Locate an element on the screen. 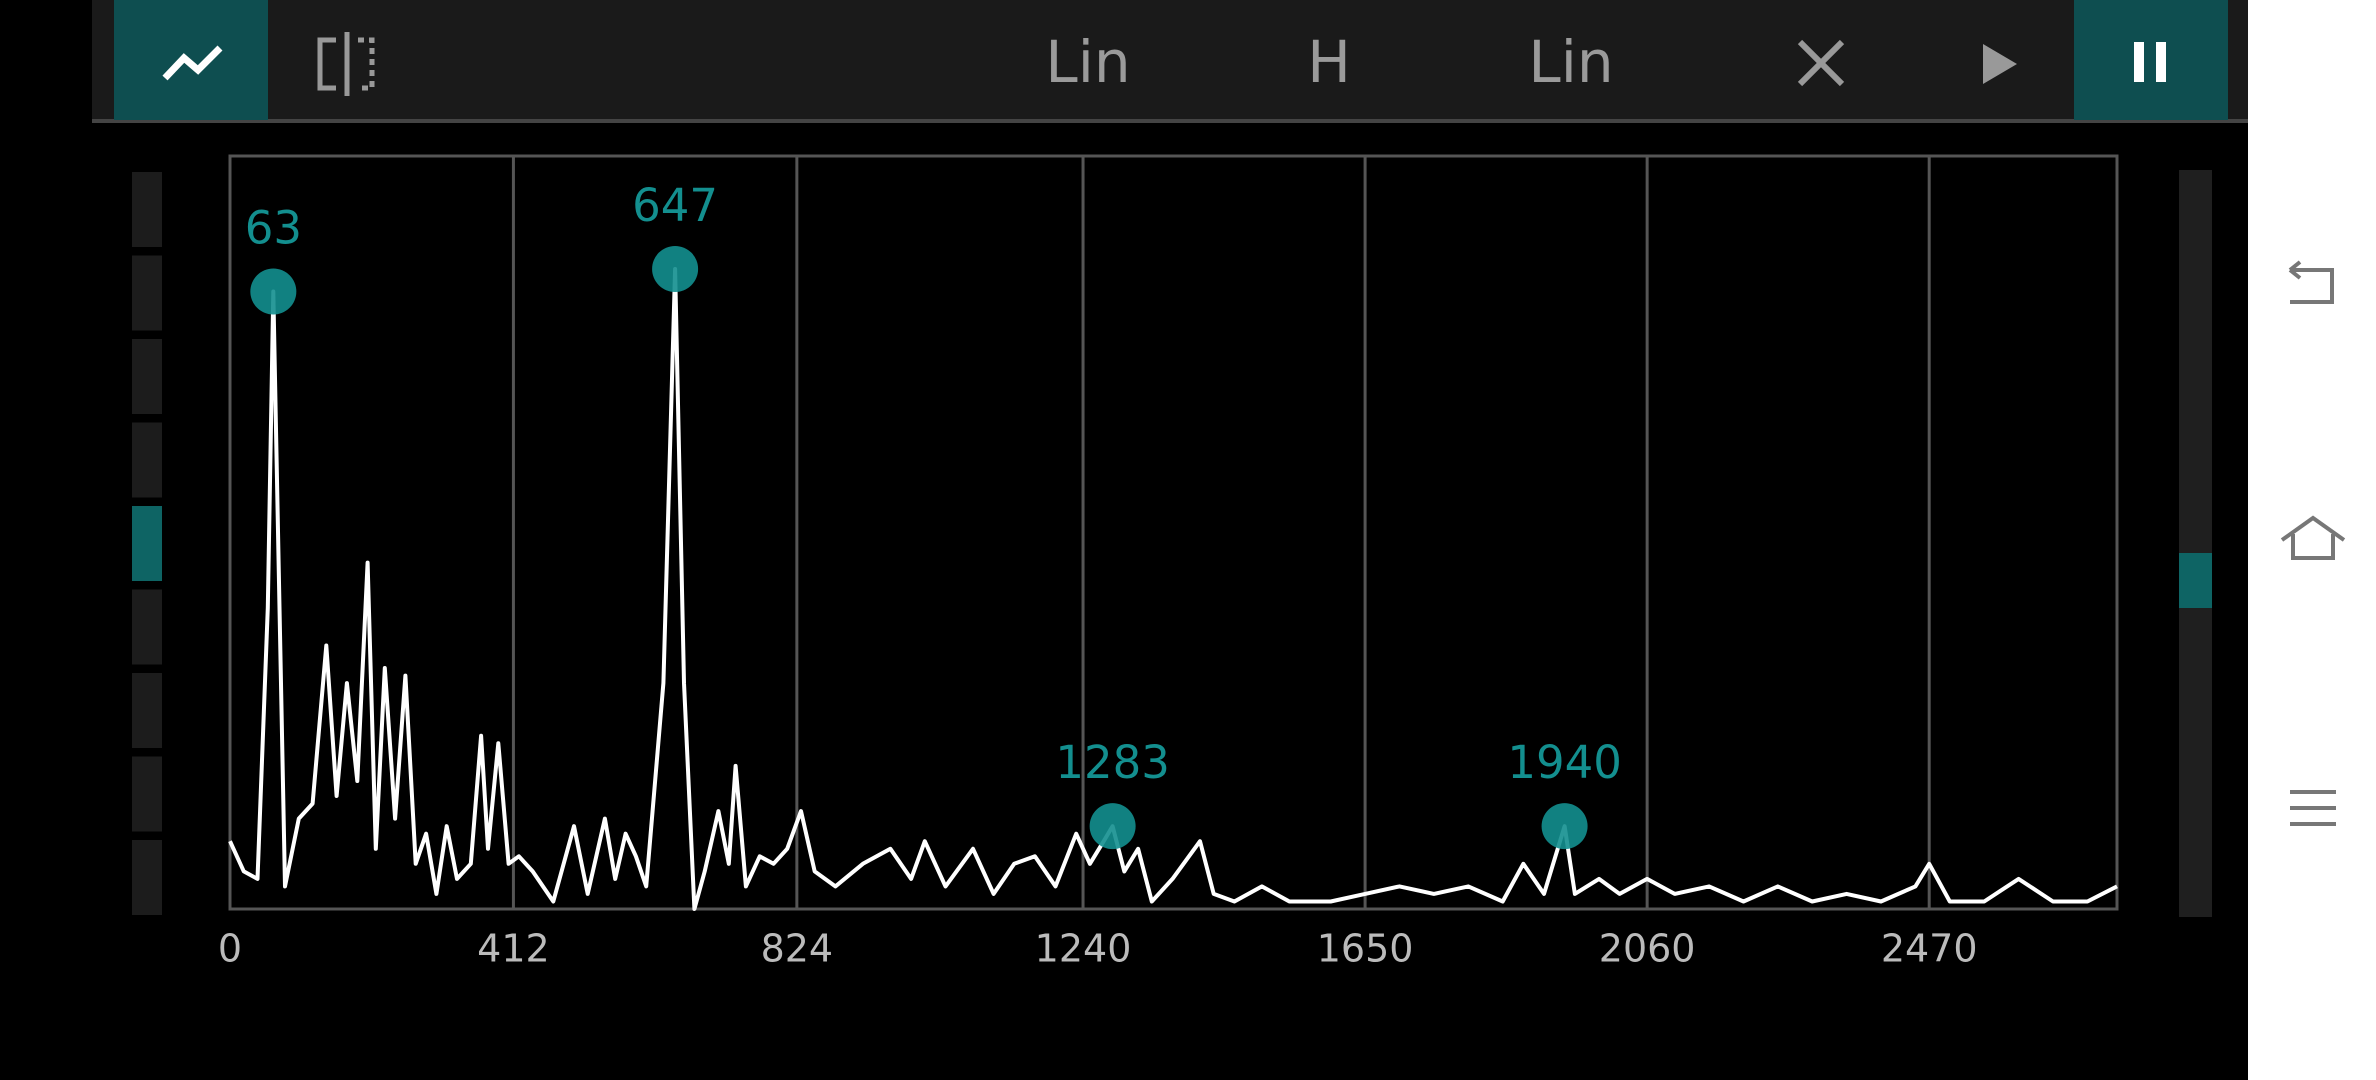 The image size is (2376, 1080). level-indicator is located at coordinates (147, 543).